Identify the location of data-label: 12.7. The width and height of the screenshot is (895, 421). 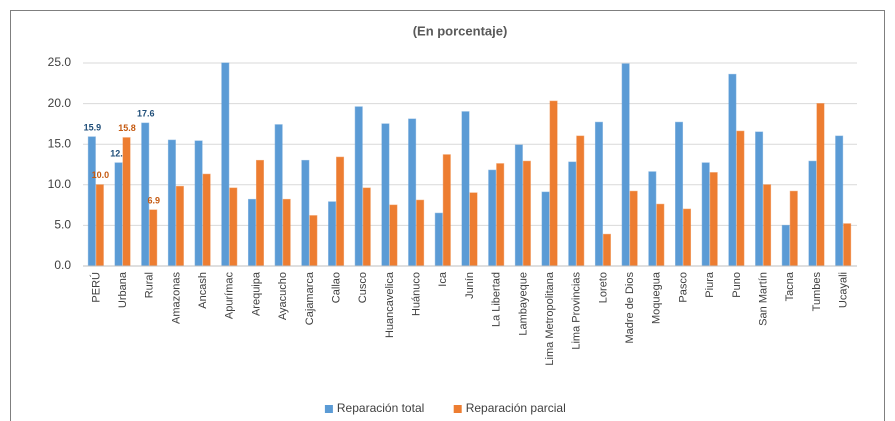
(119, 153).